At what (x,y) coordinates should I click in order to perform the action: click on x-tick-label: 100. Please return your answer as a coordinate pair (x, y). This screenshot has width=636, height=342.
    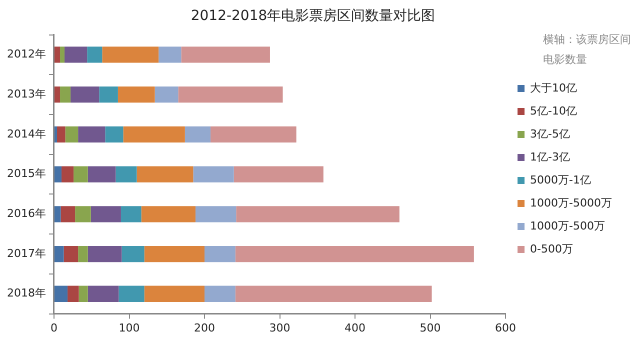
    Looking at the image, I should click on (129, 327).